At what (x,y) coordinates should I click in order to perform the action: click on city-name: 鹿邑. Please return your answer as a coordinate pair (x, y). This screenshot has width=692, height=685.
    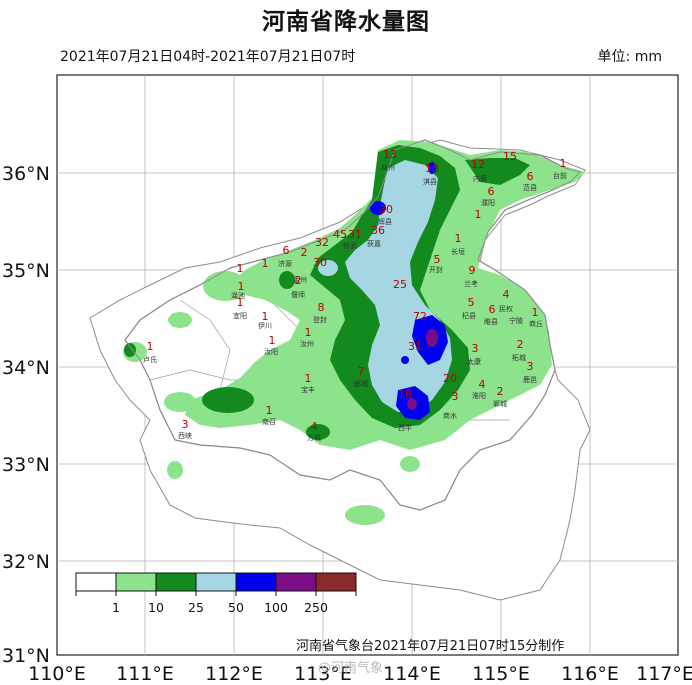
    Looking at the image, I should click on (530, 379).